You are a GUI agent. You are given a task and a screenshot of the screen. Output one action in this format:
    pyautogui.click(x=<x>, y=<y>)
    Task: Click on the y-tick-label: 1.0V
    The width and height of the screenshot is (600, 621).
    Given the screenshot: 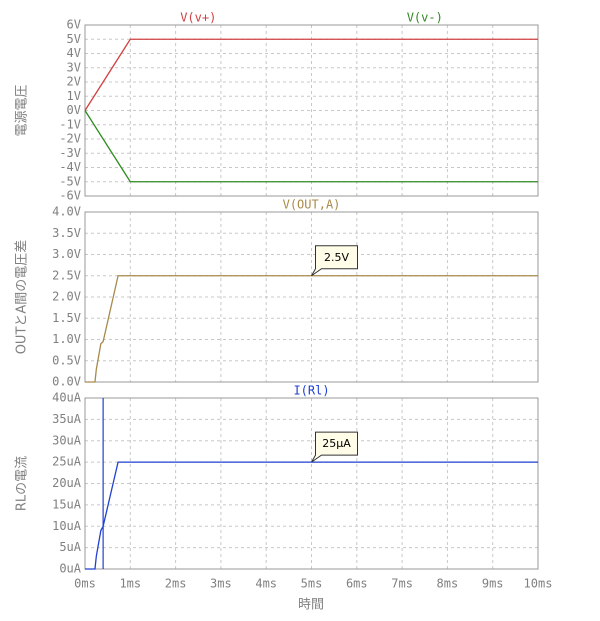 What is the action you would take?
    pyautogui.click(x=66, y=339)
    